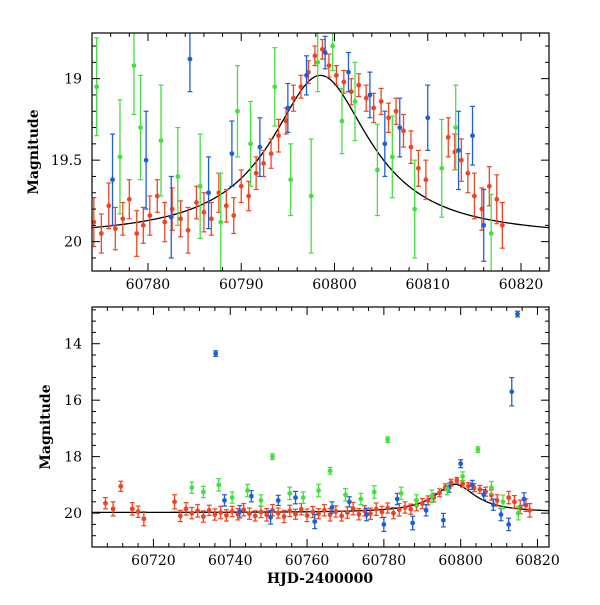  What do you see at coordinates (334, 285) in the screenshot?
I see `x-tick-label: 60800` at bounding box center [334, 285].